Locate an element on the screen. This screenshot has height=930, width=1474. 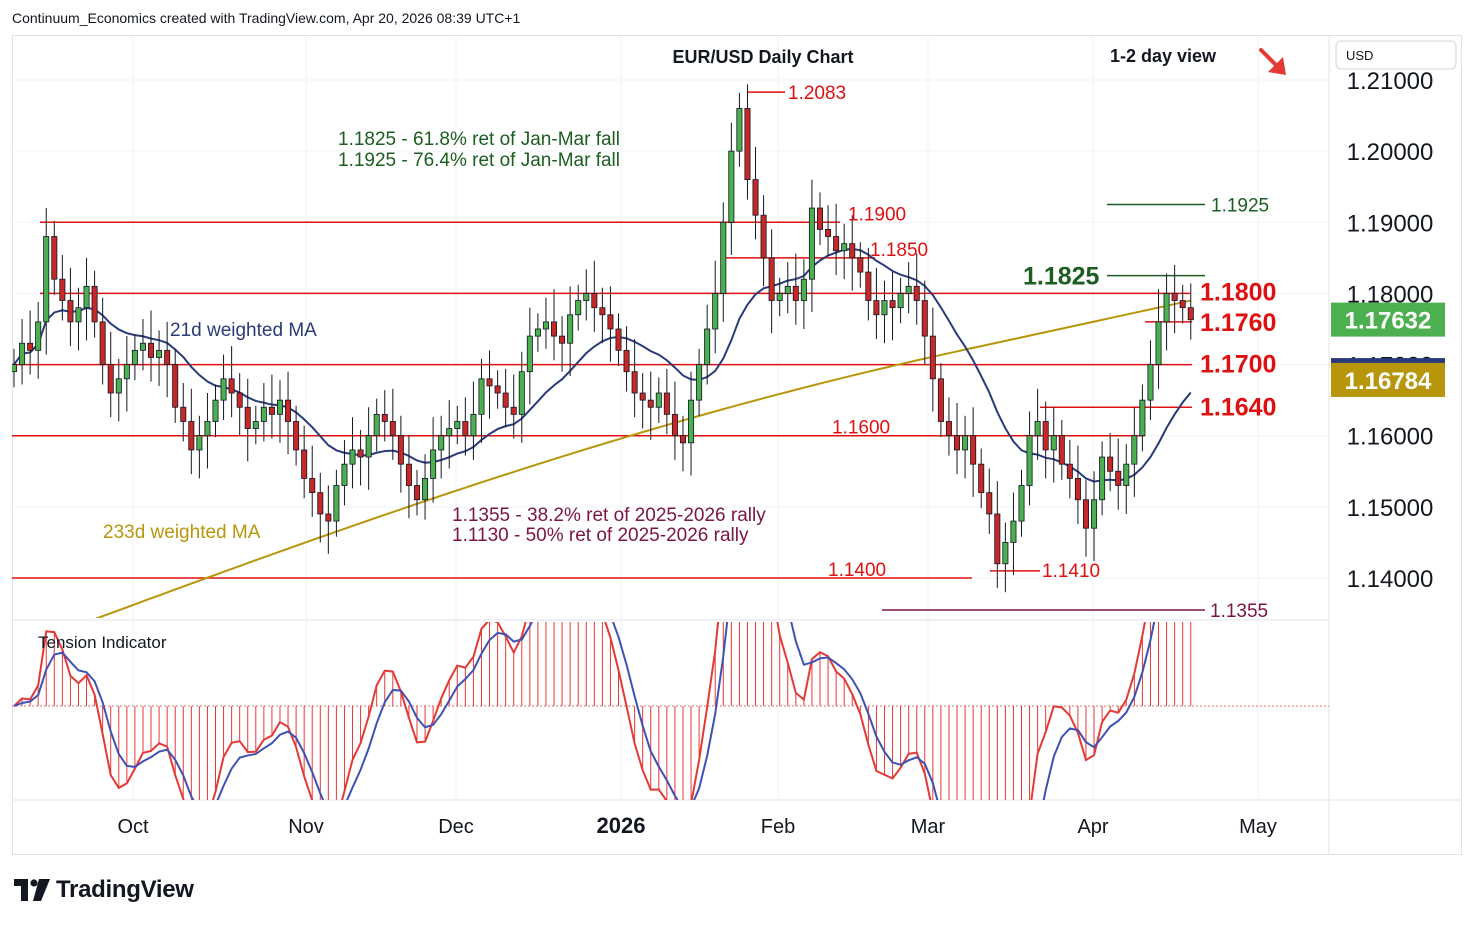
fib-annotation-jan-mar-764: 1.1925 - 76.4% ret of Jan-Mar fall is located at coordinates (479, 160).